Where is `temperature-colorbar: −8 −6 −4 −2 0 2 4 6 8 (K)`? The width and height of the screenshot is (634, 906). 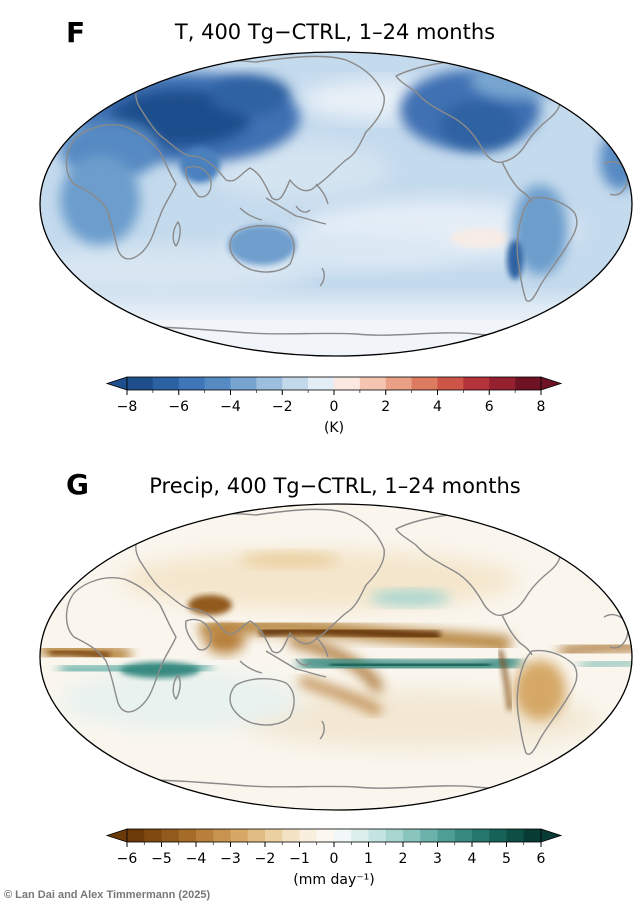 temperature-colorbar: −8 −6 −4 −2 0 2 4 6 8 (K) is located at coordinates (334, 406).